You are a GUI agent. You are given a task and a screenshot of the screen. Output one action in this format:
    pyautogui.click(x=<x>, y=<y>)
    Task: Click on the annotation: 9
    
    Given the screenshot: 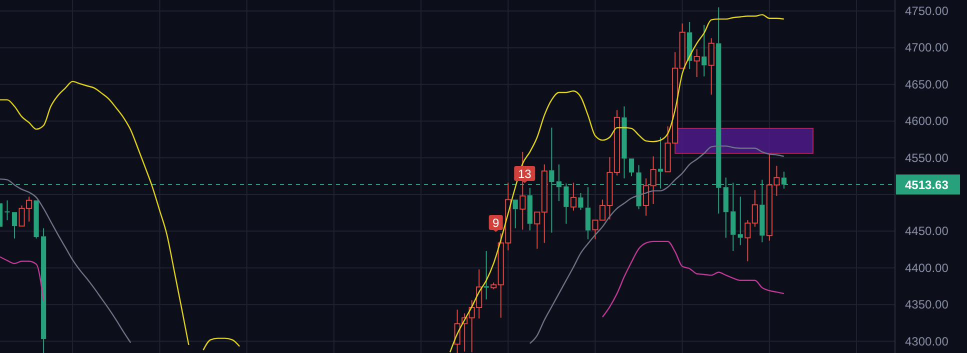 What is the action you would take?
    pyautogui.click(x=496, y=223)
    